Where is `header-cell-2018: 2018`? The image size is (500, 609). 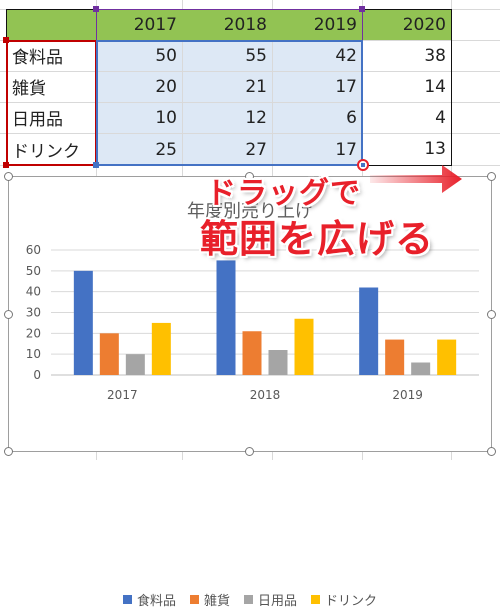 header-cell-2018: 2018 is located at coordinates (227, 24).